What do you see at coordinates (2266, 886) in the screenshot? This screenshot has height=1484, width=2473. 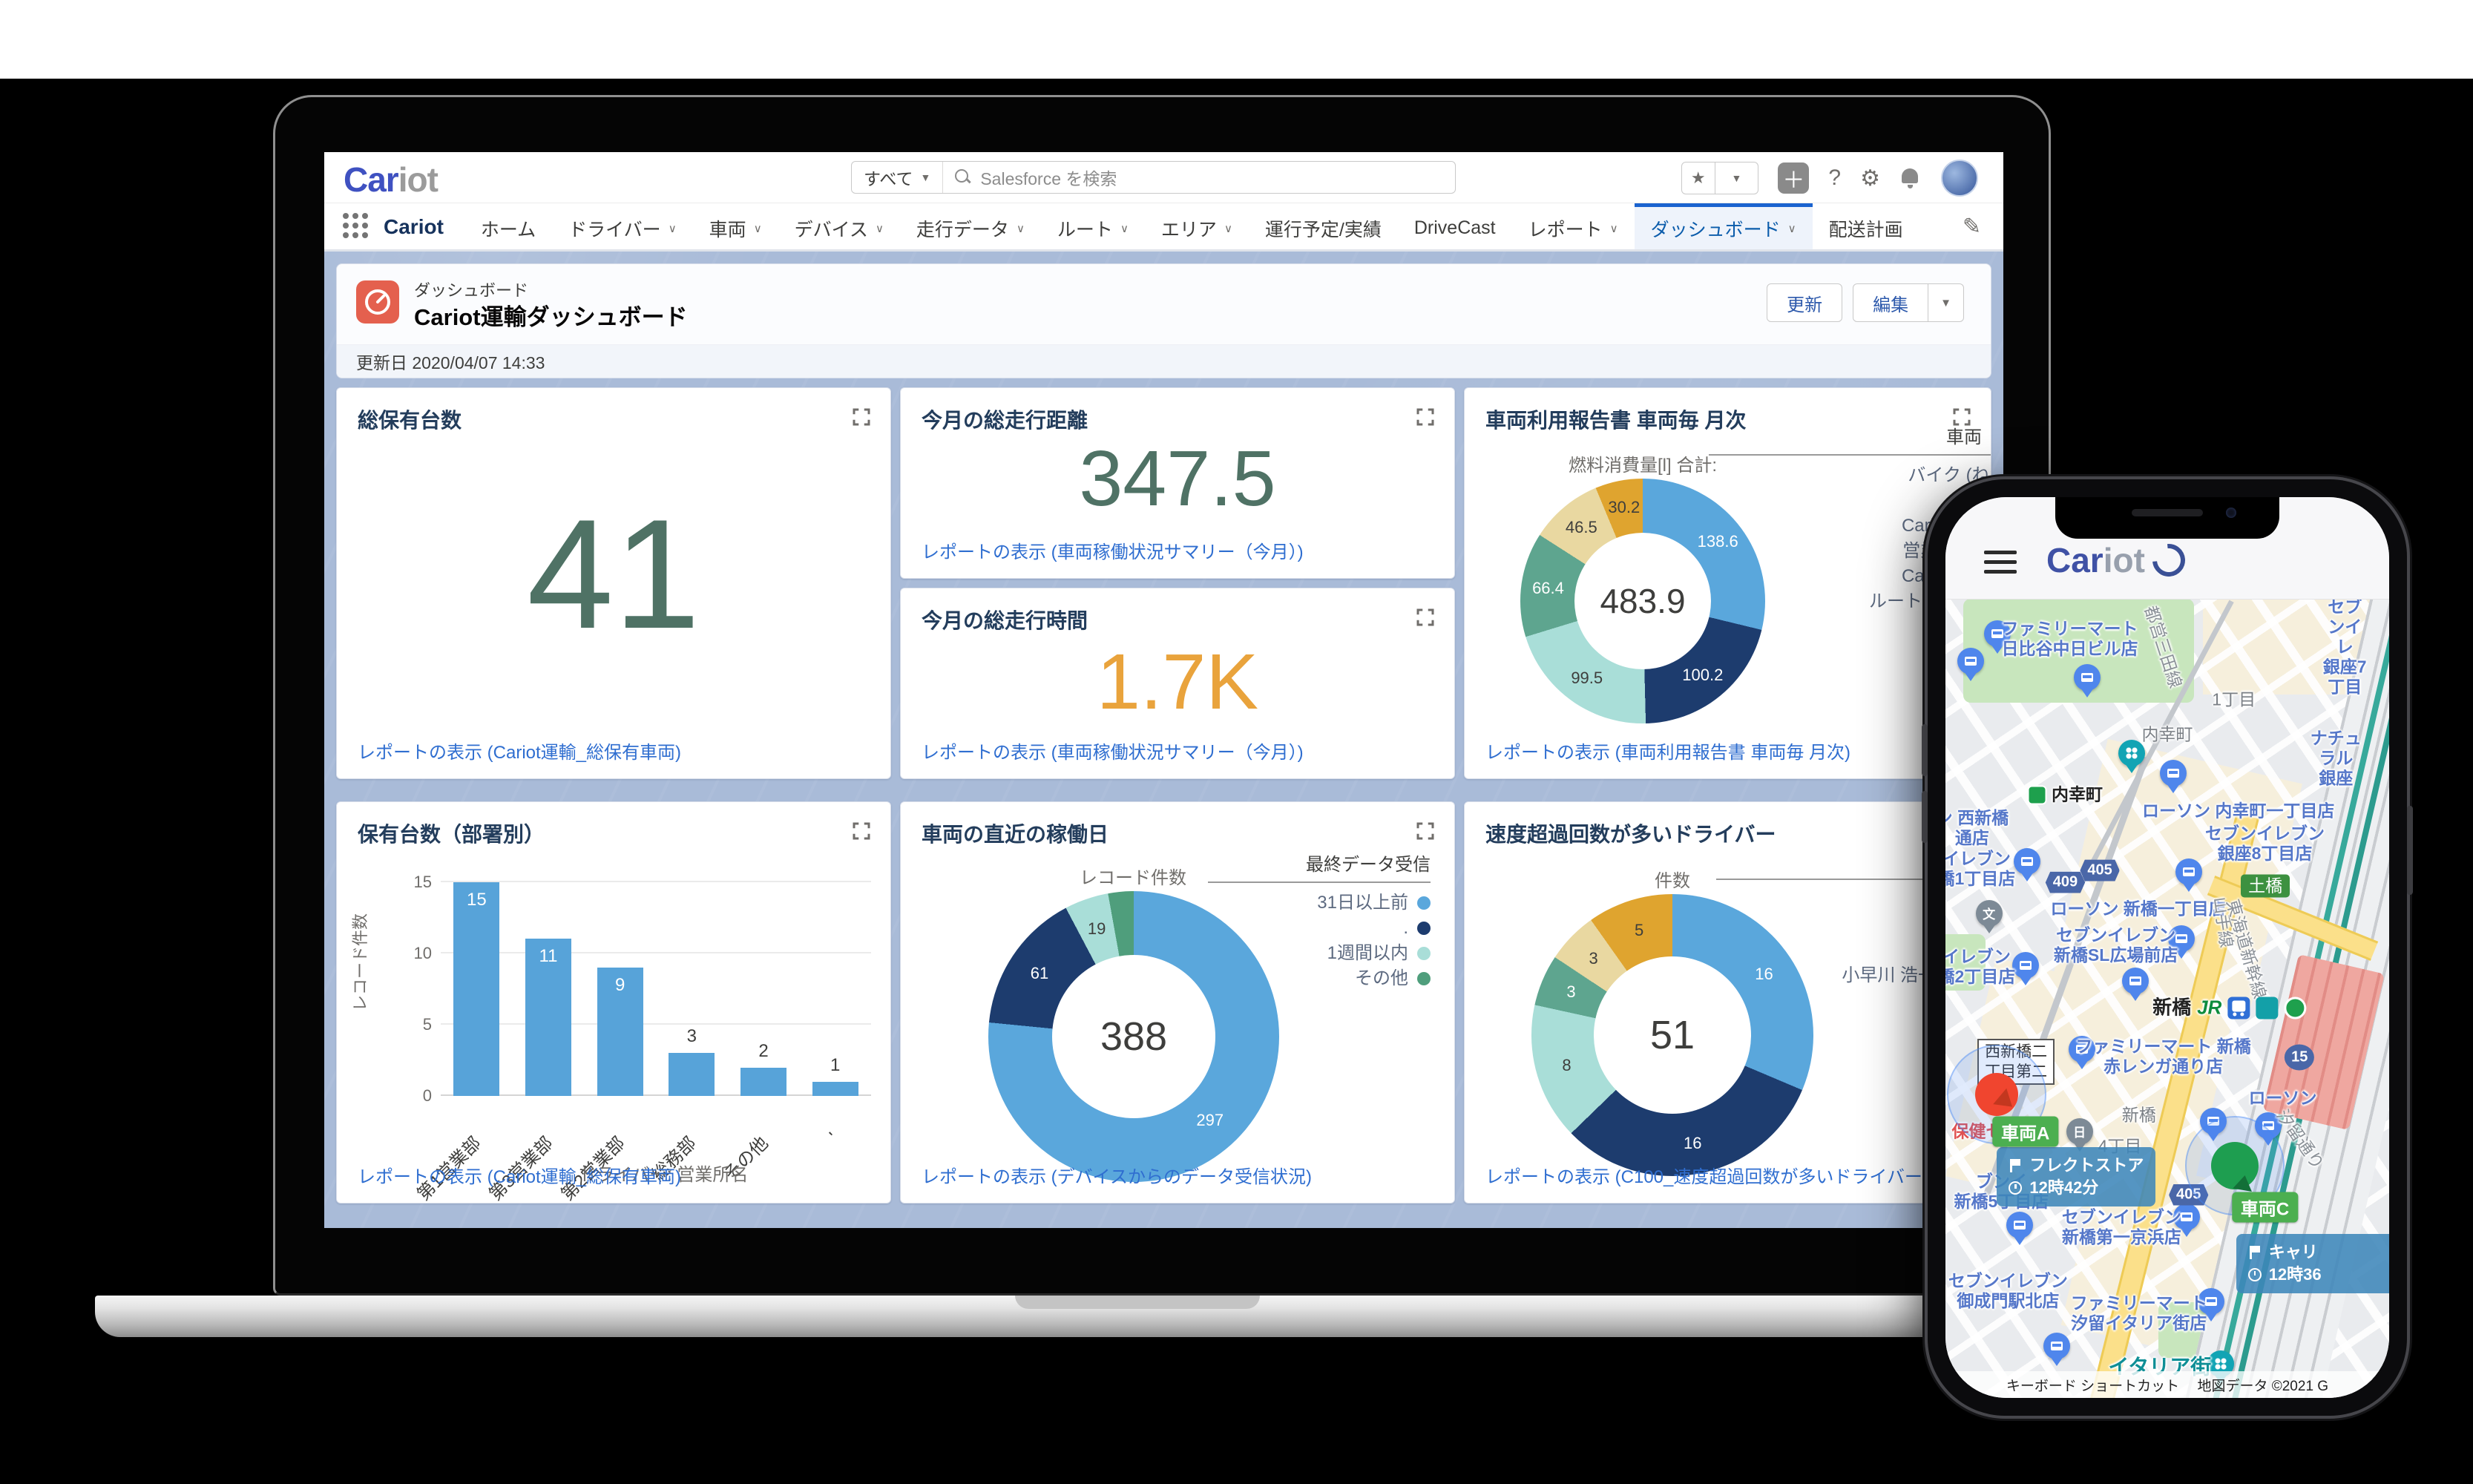 I see `map-label: 土橋` at bounding box center [2266, 886].